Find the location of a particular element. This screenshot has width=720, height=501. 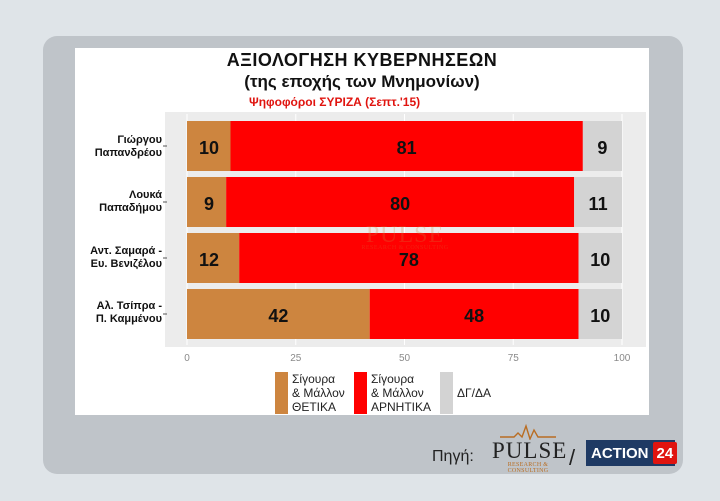

data-label-3-series-2: 10 is located at coordinates (600, 316).